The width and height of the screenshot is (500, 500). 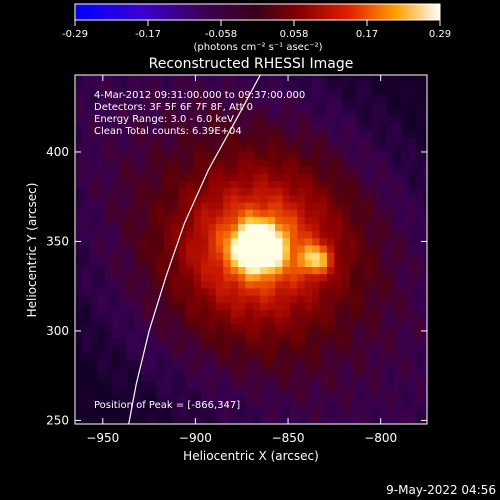 I want to click on colorbar-tick-label: 0.17, so click(x=367, y=34).